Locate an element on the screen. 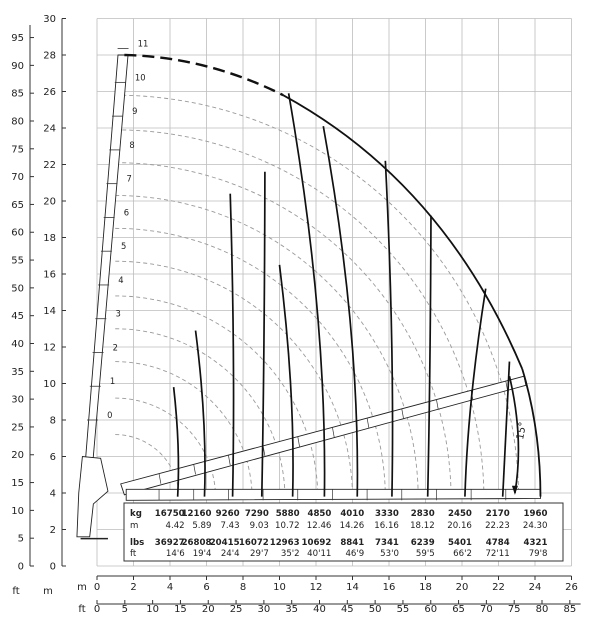 The width and height of the screenshot is (590, 622). table-cell-ft: 53'0 is located at coordinates (389, 554).